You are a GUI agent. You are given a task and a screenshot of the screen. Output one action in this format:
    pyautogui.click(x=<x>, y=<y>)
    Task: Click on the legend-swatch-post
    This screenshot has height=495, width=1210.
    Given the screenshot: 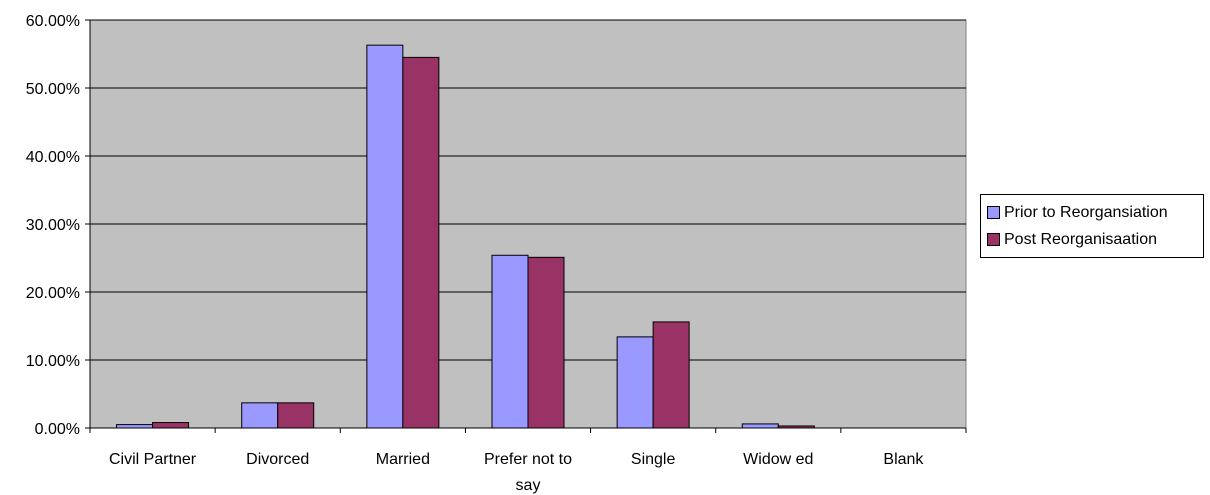 What is the action you would take?
    pyautogui.click(x=993, y=239)
    